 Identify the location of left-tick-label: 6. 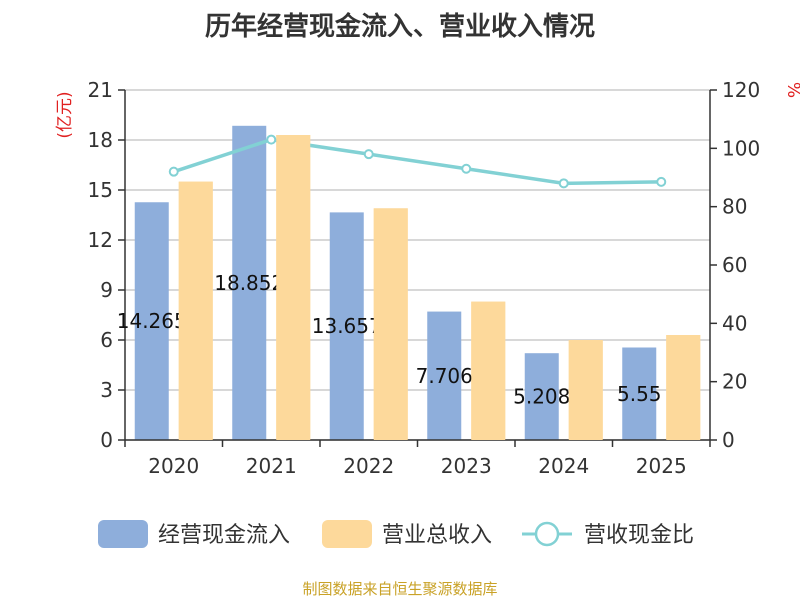
(106, 340).